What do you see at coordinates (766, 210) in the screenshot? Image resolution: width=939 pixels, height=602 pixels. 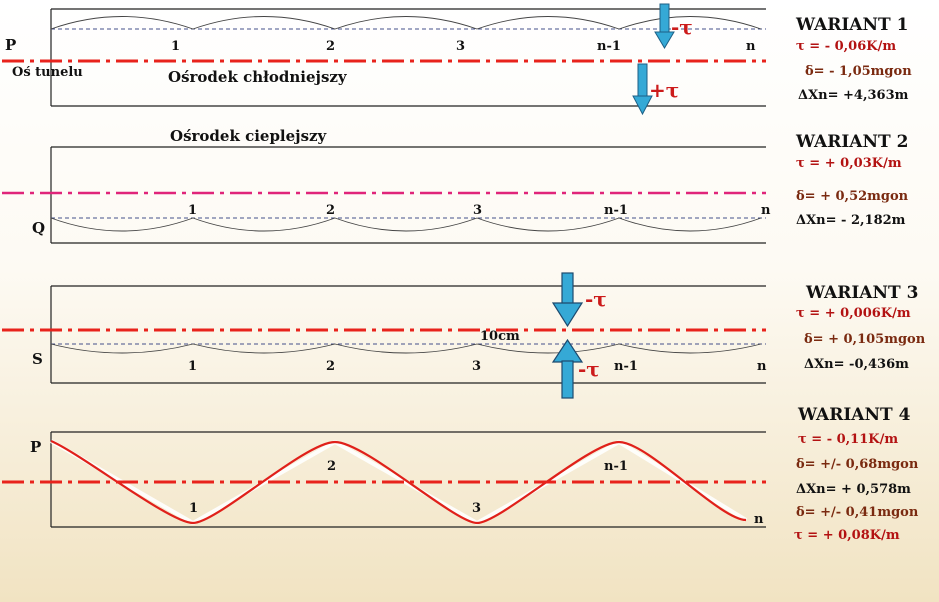 I see `panel-2-point-n: n` at bounding box center [766, 210].